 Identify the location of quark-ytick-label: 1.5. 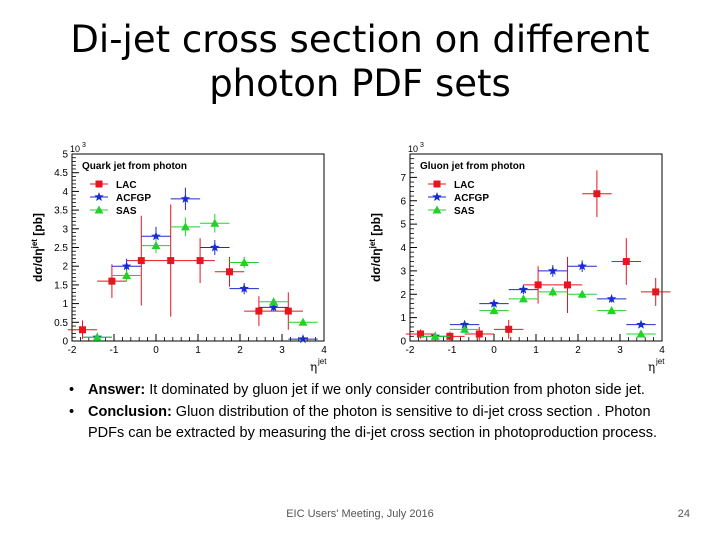
(61, 285).